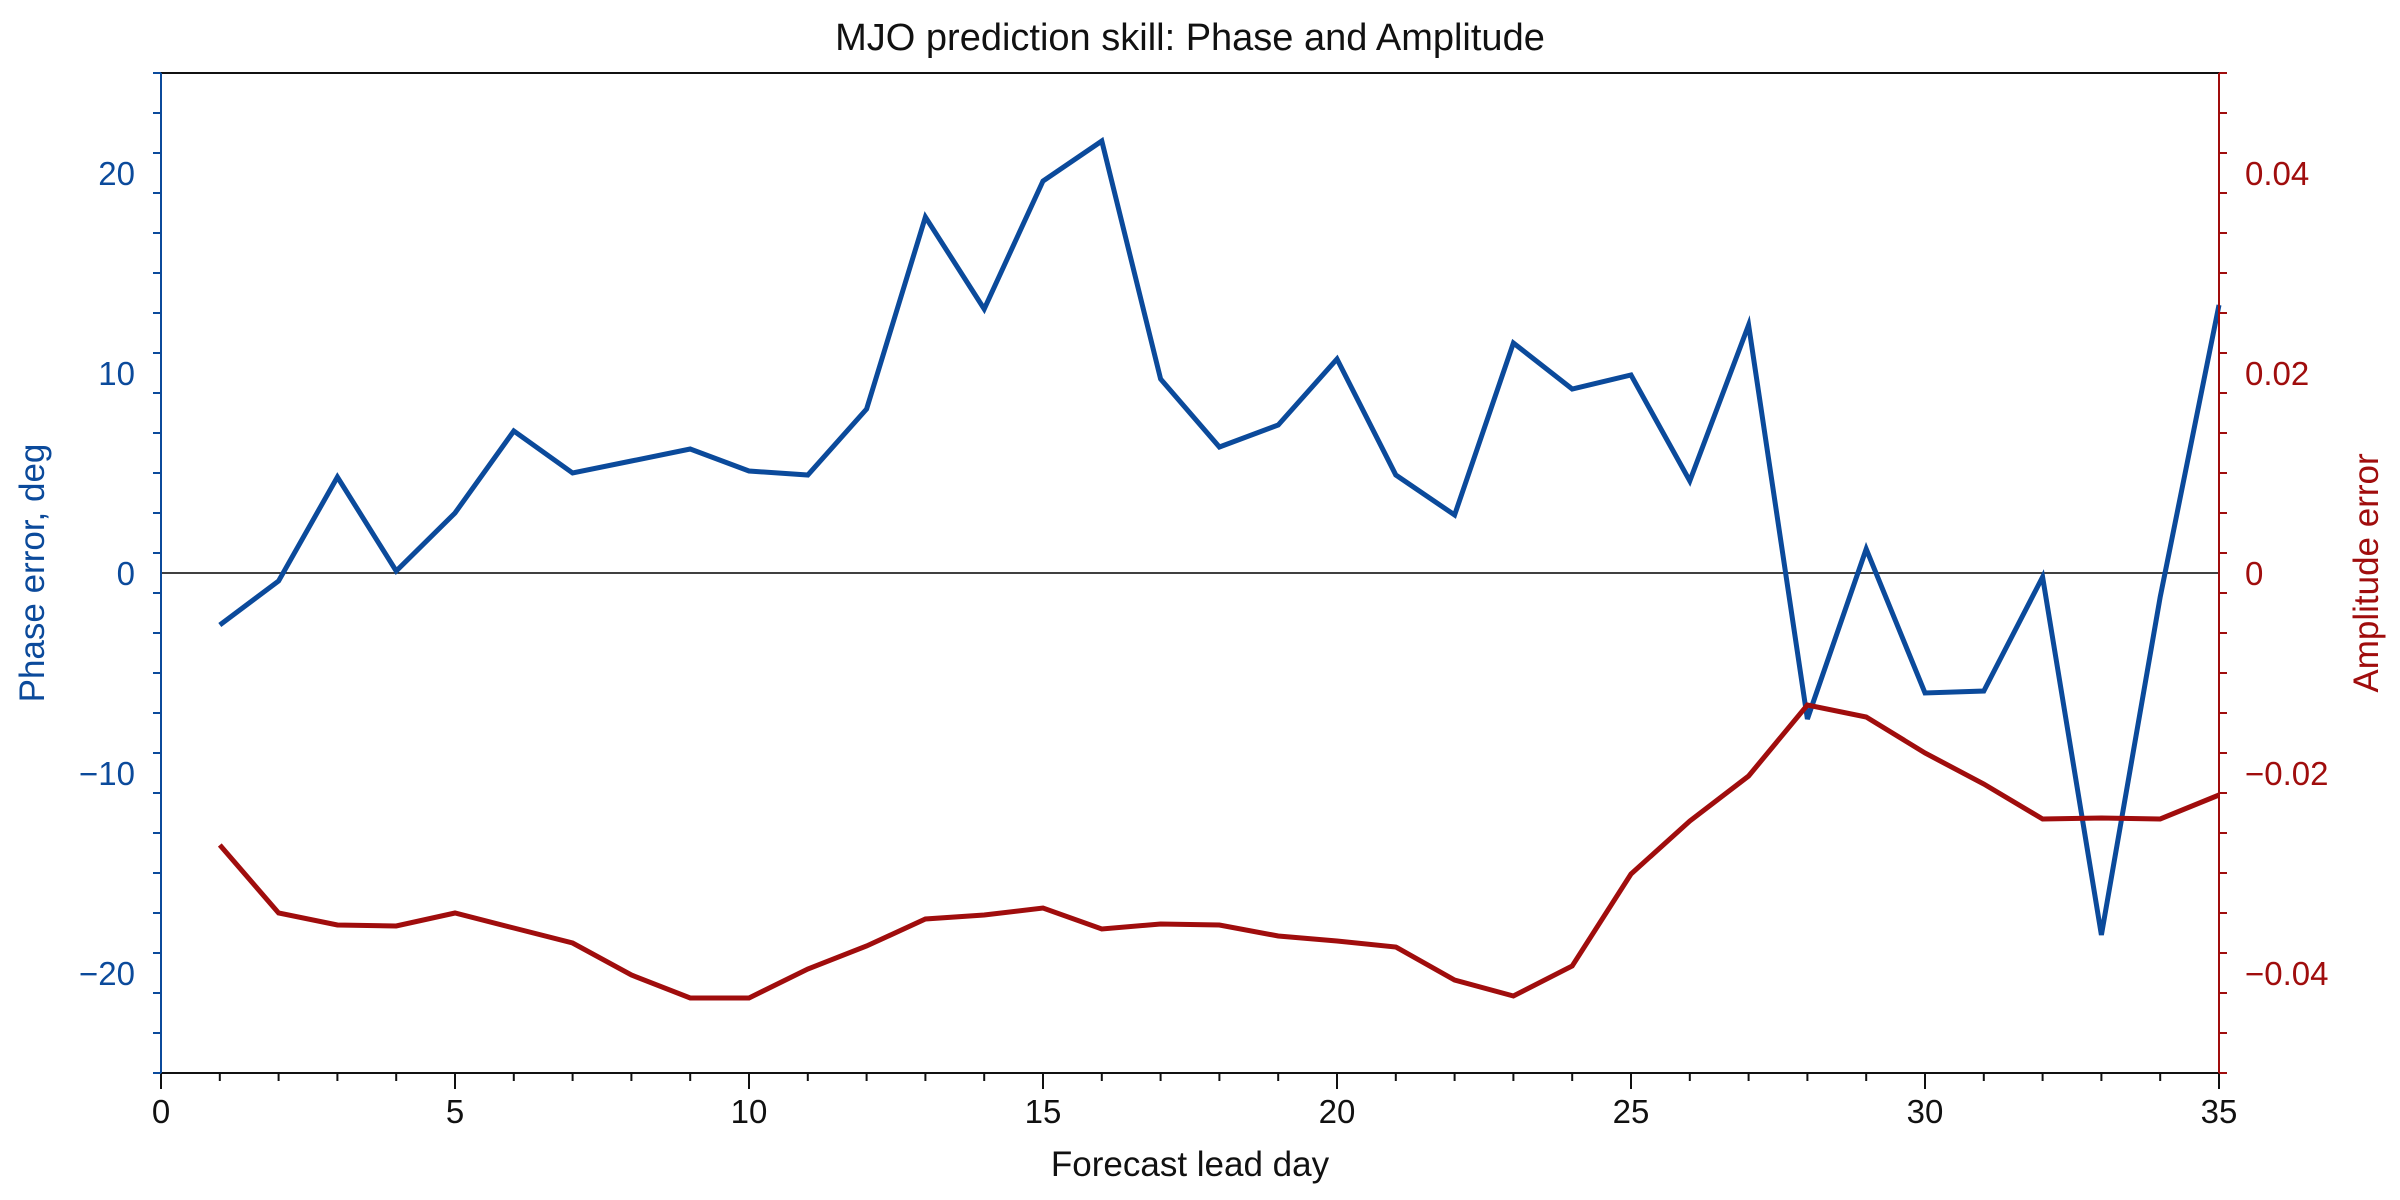 This screenshot has height=1200, width=2400. Describe the element at coordinates (1190, 1164) in the screenshot. I see `x-axis-title: Forecast lead day` at that location.